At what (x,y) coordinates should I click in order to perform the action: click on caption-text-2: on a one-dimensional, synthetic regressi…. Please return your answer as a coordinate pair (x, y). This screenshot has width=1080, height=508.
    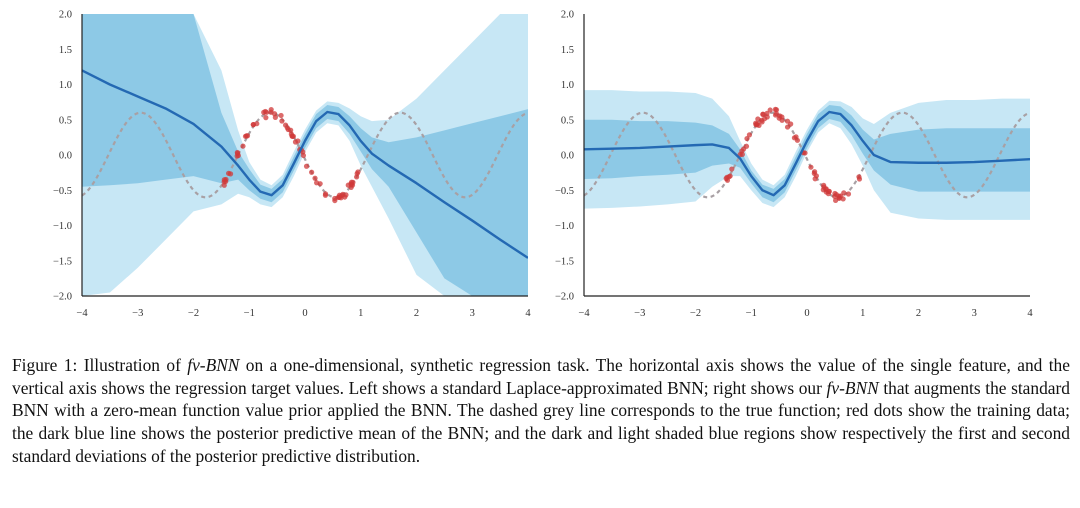
    Looking at the image, I should click on (541, 376).